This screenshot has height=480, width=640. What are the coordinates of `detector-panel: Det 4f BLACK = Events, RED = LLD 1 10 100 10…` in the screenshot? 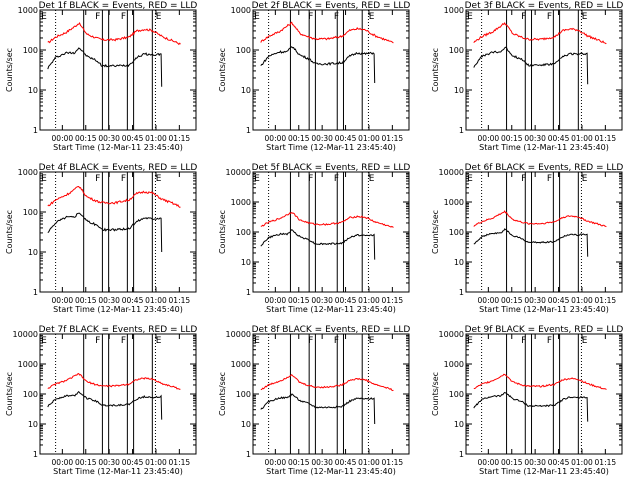 It's located at (101, 238).